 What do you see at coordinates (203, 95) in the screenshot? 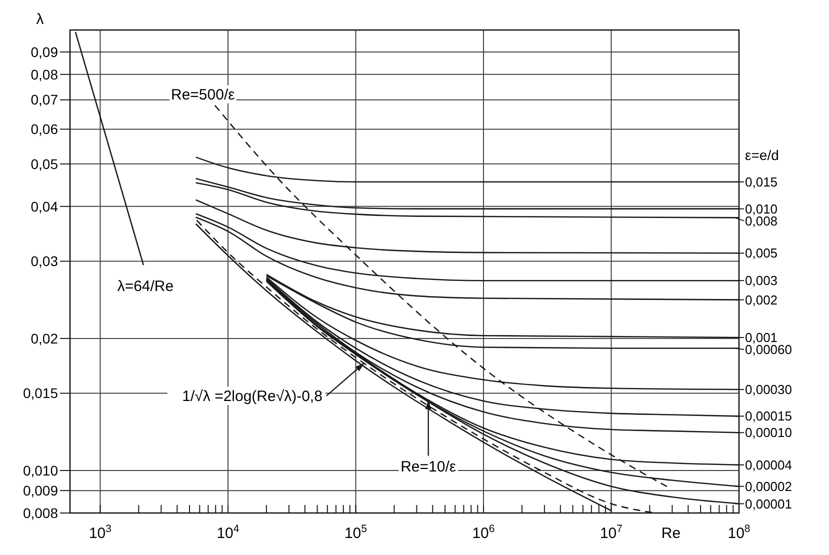
I see `annotation: Re=500/ε` at bounding box center [203, 95].